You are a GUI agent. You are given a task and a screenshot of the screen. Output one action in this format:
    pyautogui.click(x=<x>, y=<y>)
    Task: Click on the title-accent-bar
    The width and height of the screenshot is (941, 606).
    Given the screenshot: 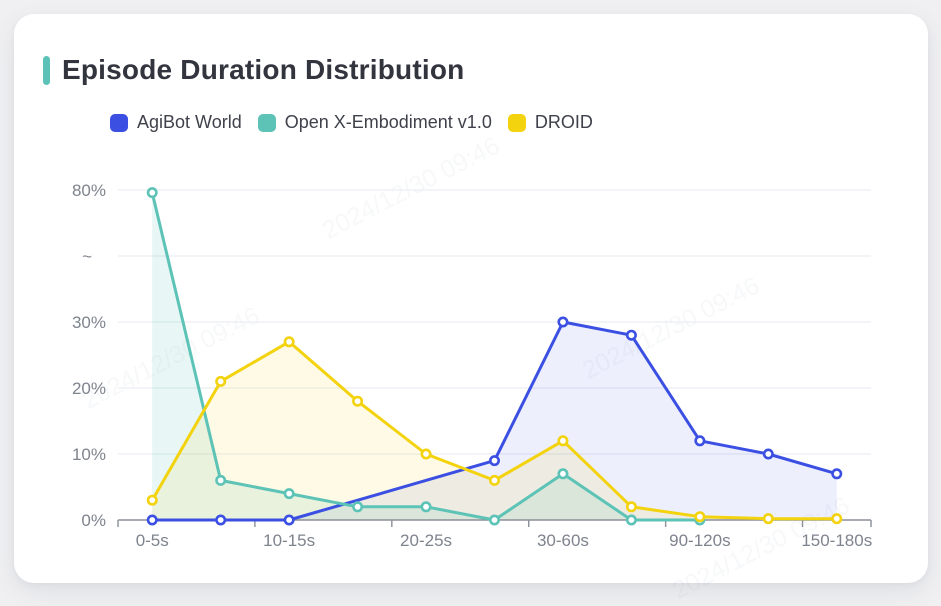 What is the action you would take?
    pyautogui.click(x=46, y=70)
    